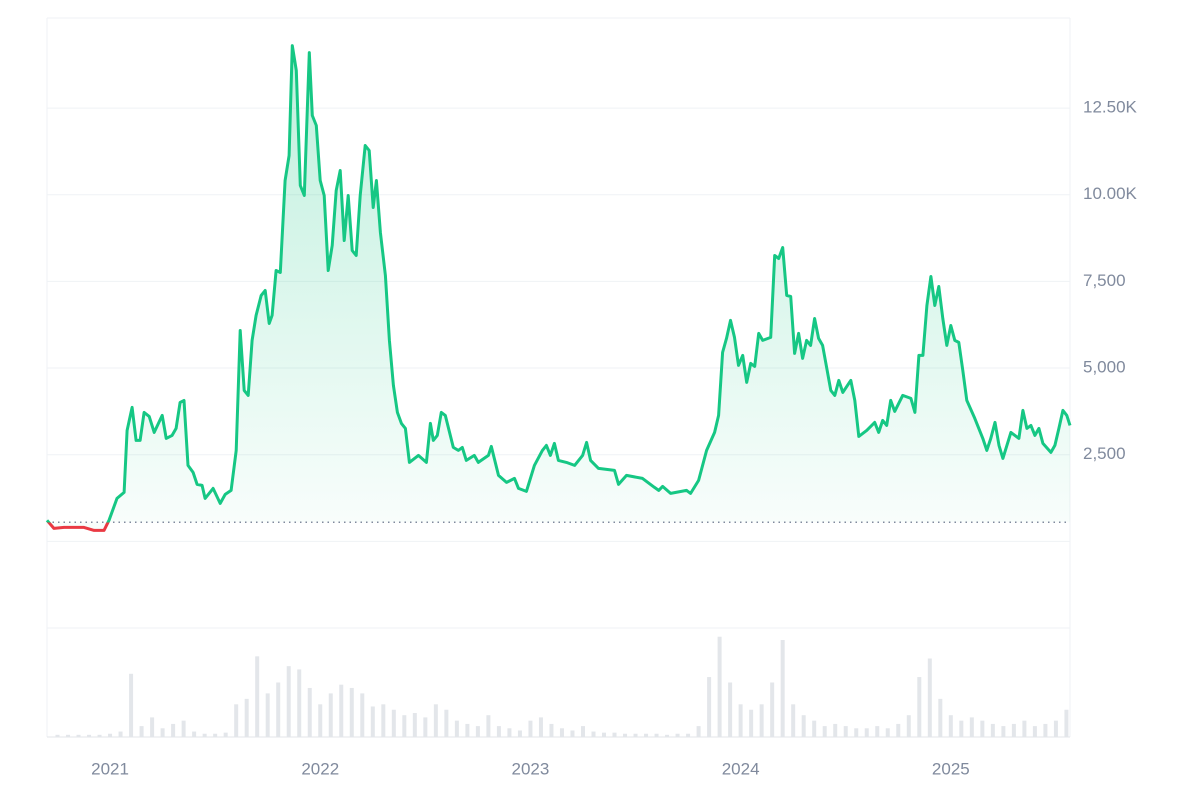 Image resolution: width=1200 pixels, height=800 pixels. What do you see at coordinates (1110, 107) in the screenshot?
I see `y-tick-label: 12.50K` at bounding box center [1110, 107].